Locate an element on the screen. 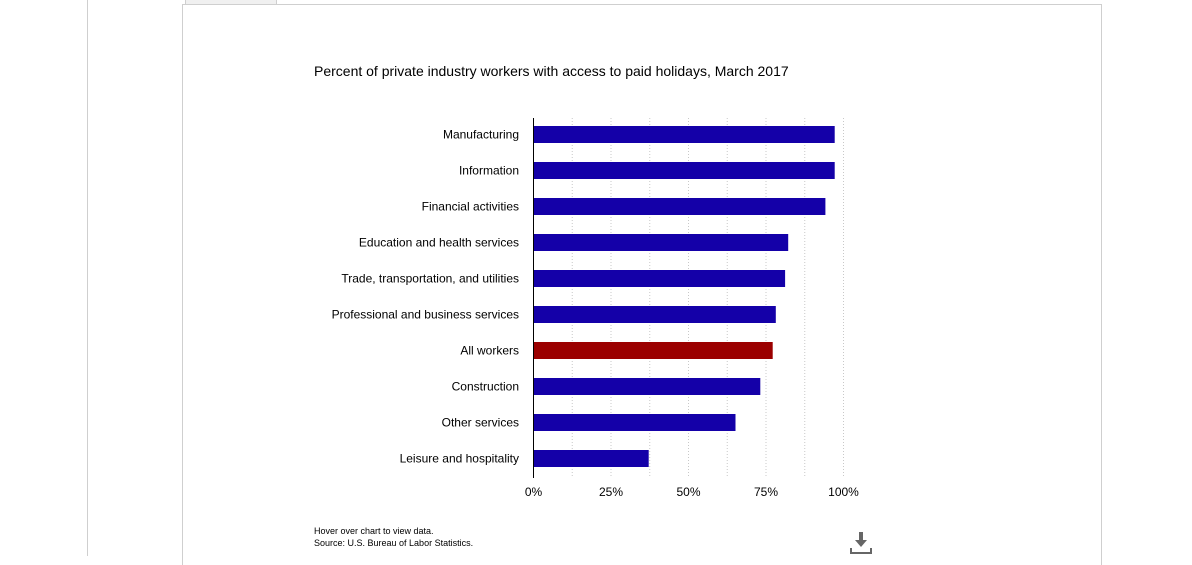 Image resolution: width=1192 pixels, height=565 pixels. bar-professional-and-business-services: Professional and business services: 78% is located at coordinates (655, 314).